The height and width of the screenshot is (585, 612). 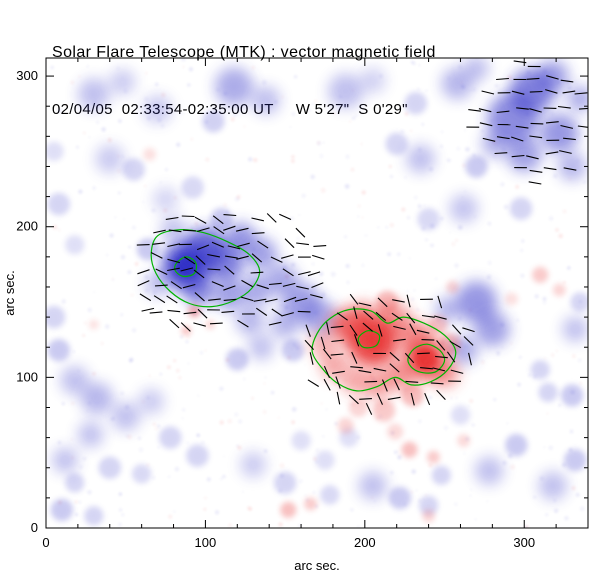 What do you see at coordinates (45, 542) in the screenshot?
I see `x-tick-label: 0` at bounding box center [45, 542].